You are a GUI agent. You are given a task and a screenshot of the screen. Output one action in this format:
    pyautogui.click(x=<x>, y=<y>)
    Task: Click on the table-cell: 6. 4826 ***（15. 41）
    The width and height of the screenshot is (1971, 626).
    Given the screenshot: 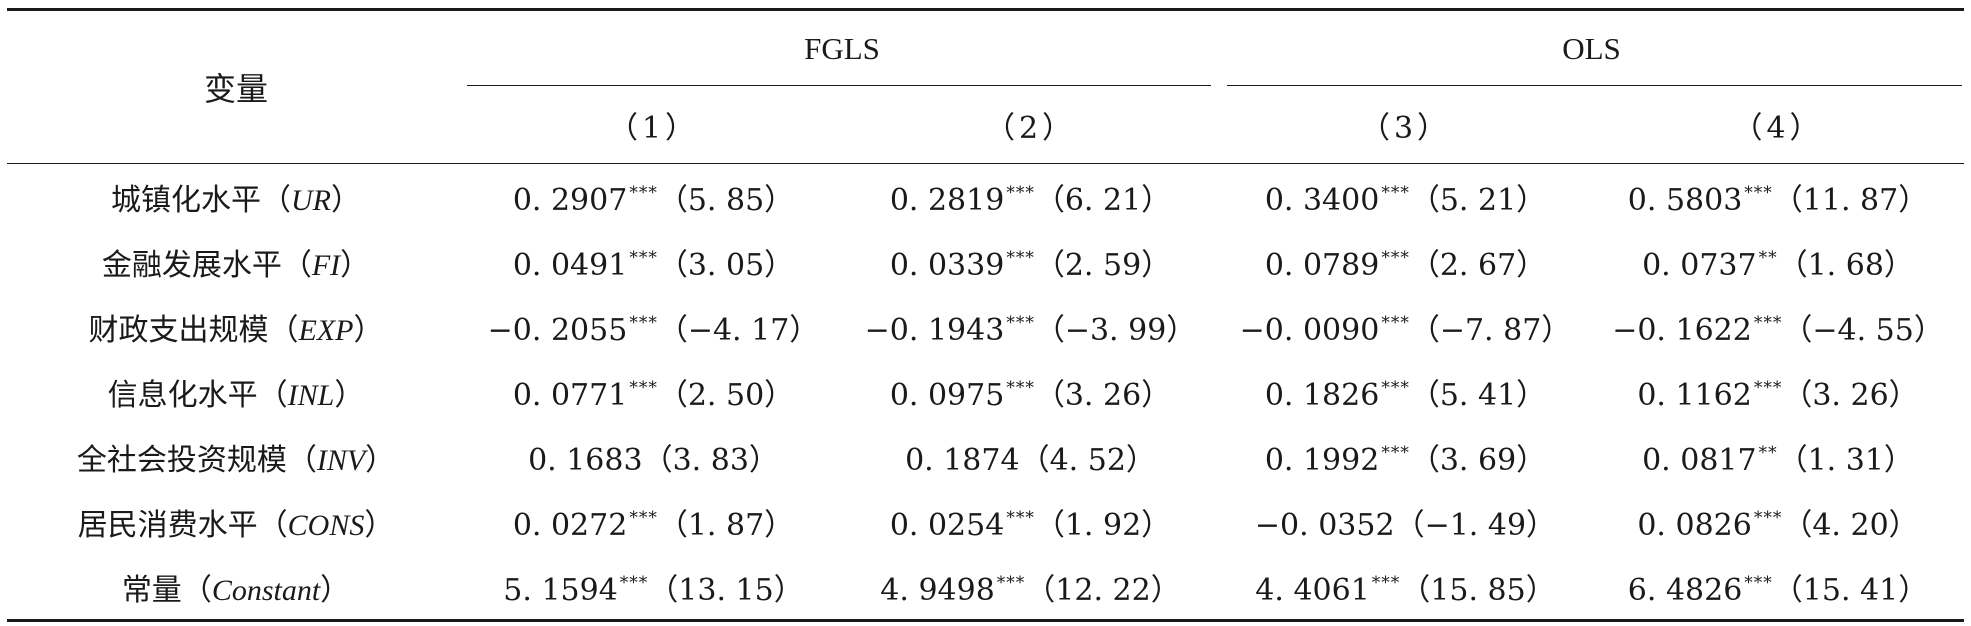 What is the action you would take?
    pyautogui.click(x=1778, y=587)
    